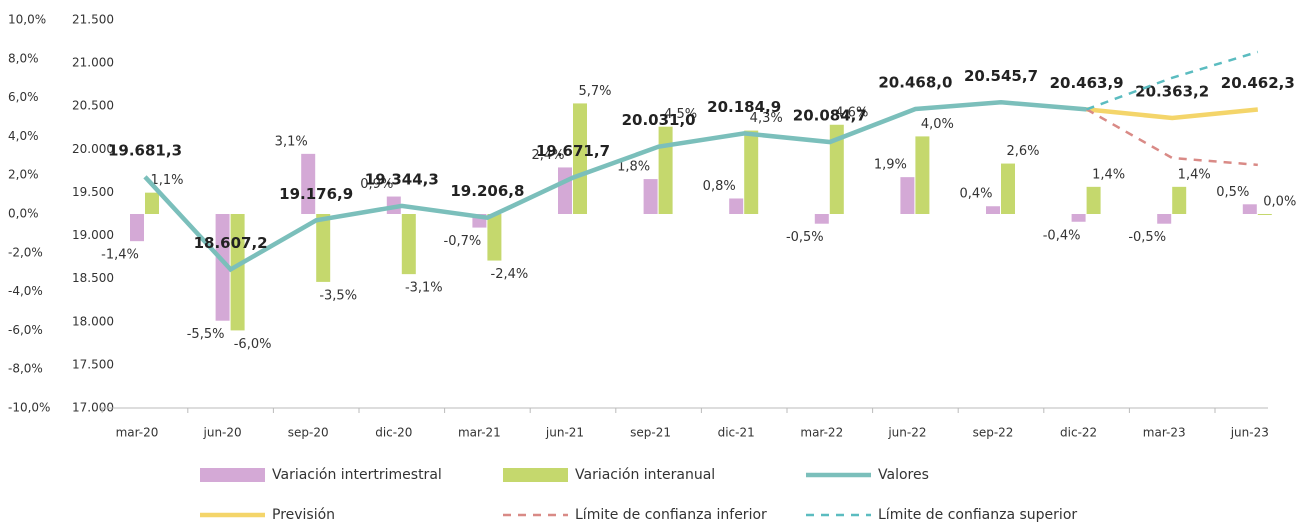  Describe the element at coordinates (25, 291) in the screenshot. I see `y-tick-label: -4,0%` at that location.